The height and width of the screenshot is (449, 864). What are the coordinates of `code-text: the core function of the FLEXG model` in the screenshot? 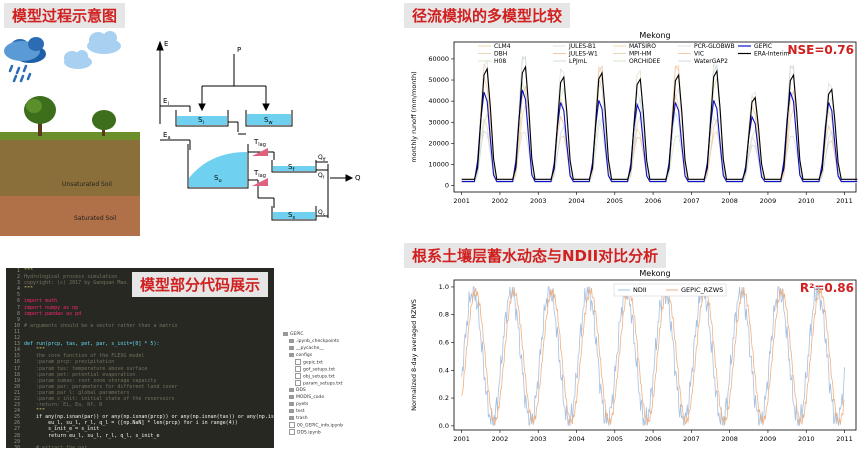 It's located at (84, 356).